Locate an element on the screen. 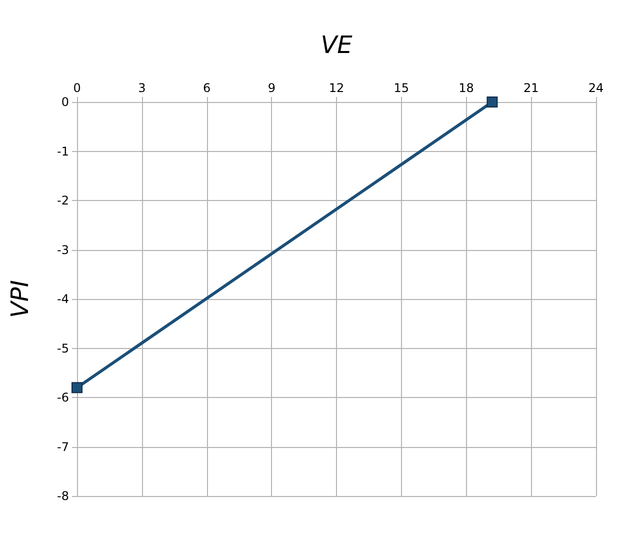  y-tick-label: -7 is located at coordinates (63, 447).